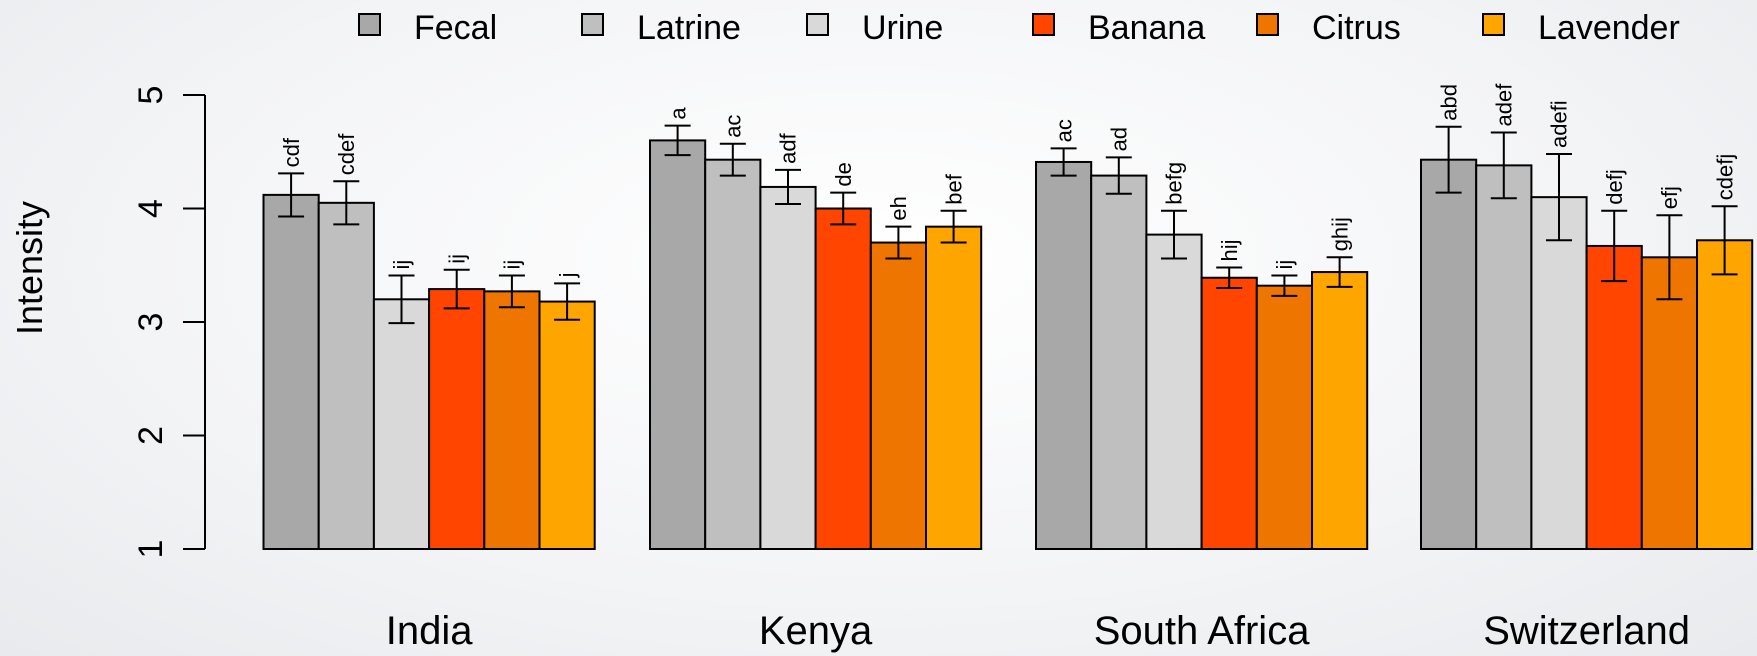 This screenshot has height=656, width=1757. I want to click on sig-label-south-africa-lavender: ghij, so click(1339, 234).